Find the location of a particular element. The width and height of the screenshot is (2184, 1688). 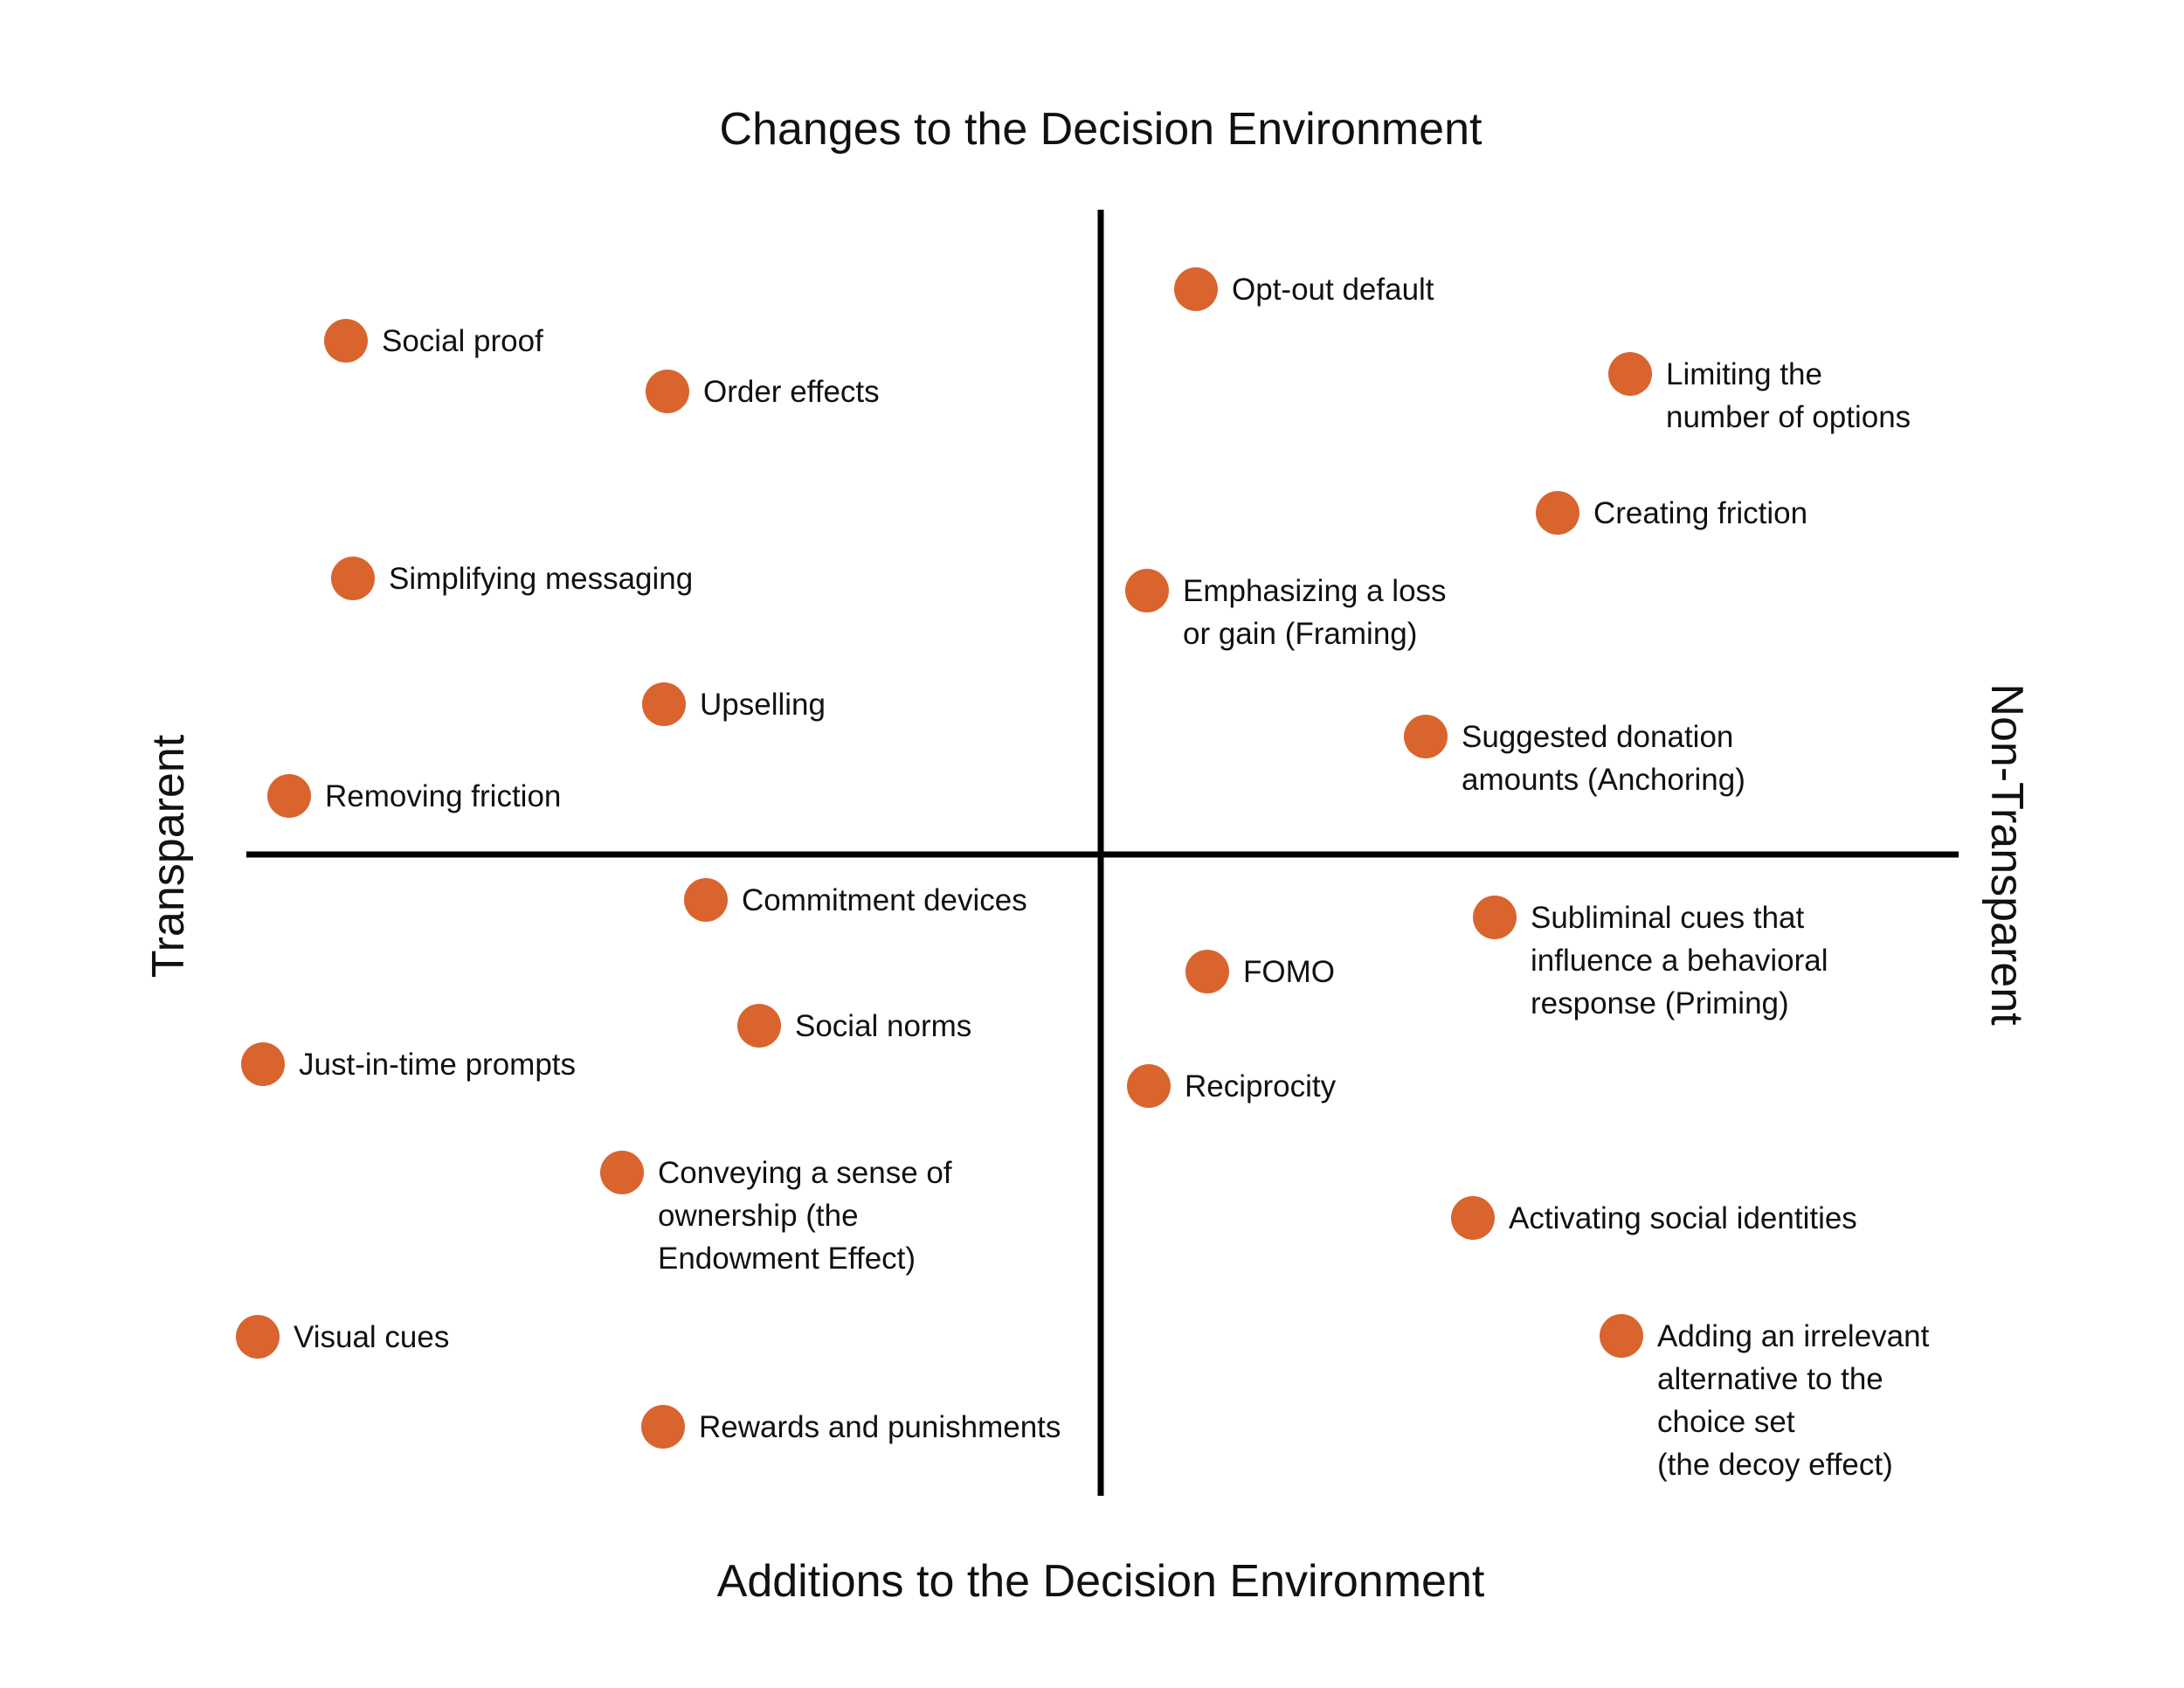

item-label: Upselling is located at coordinates (763, 705).